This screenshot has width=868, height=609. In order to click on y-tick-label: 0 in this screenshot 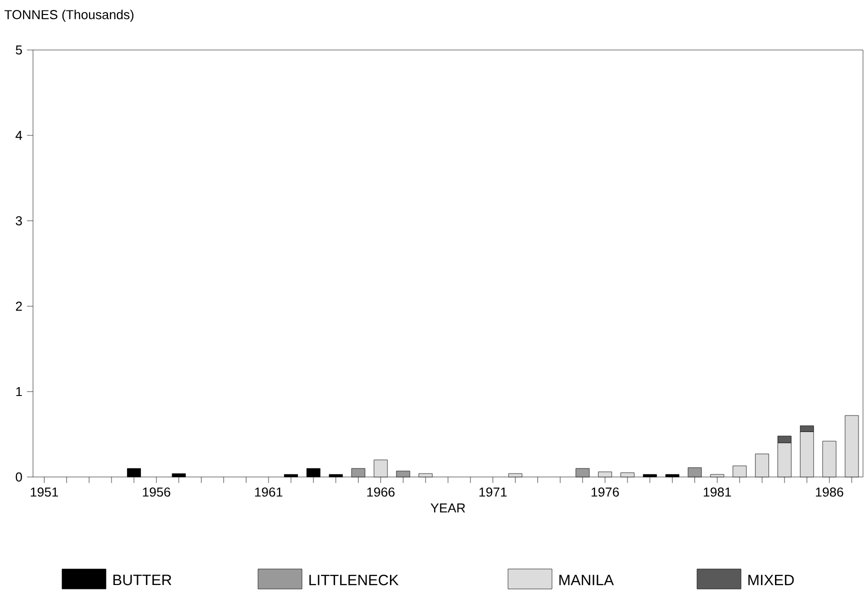, I will do `click(19, 477)`.